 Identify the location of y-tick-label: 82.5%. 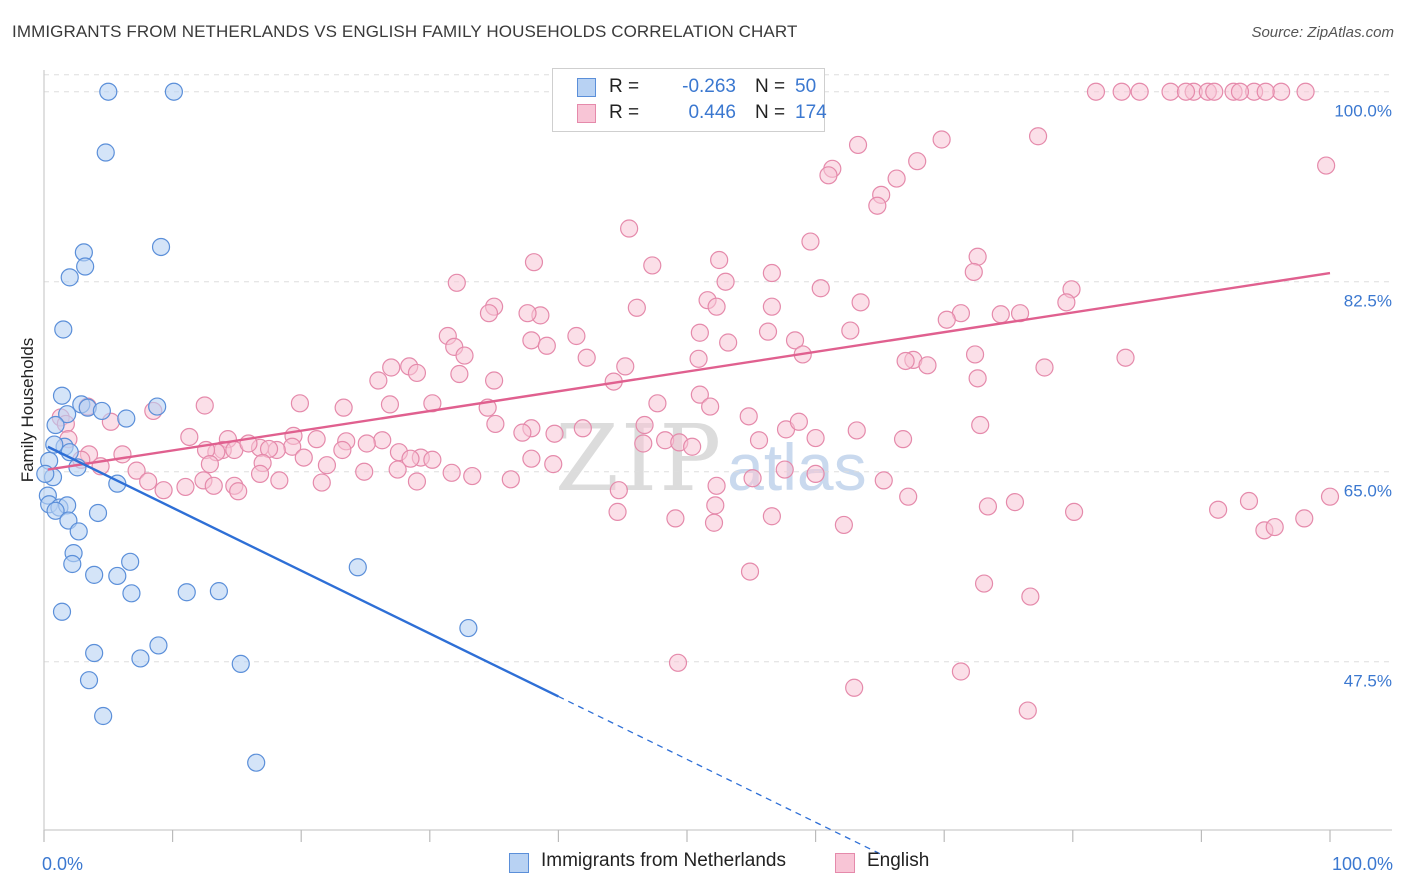
(1368, 301).